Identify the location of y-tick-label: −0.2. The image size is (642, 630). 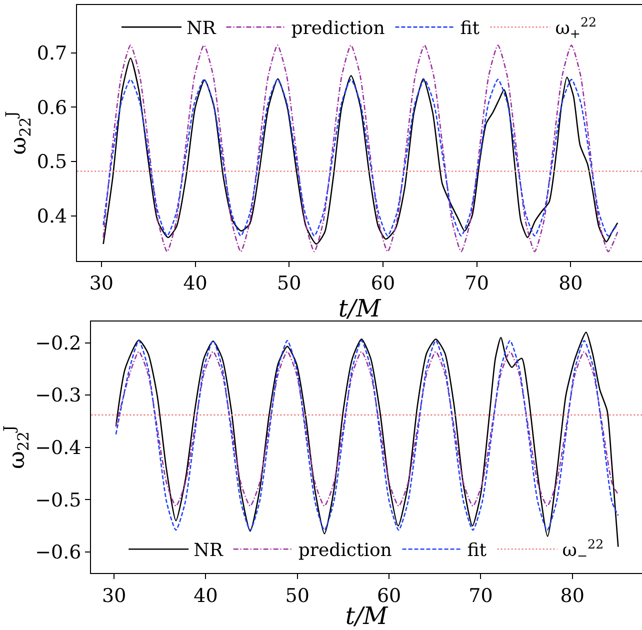
(58, 343).